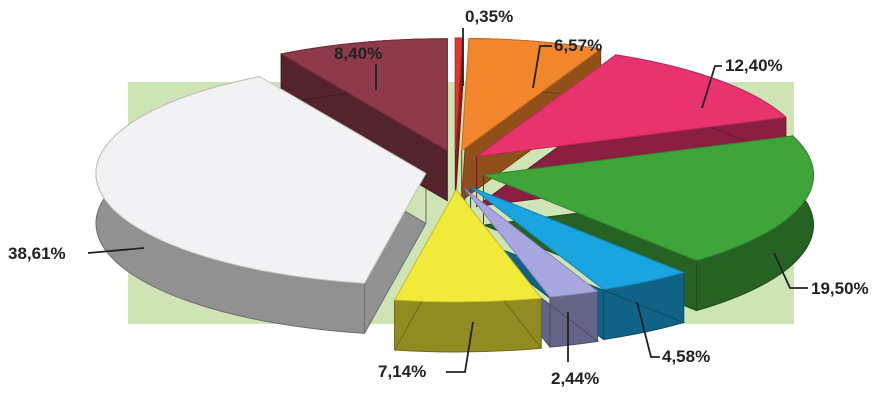 The image size is (895, 393). What do you see at coordinates (402, 371) in the screenshot?
I see `slice-label-6: 7,14%` at bounding box center [402, 371].